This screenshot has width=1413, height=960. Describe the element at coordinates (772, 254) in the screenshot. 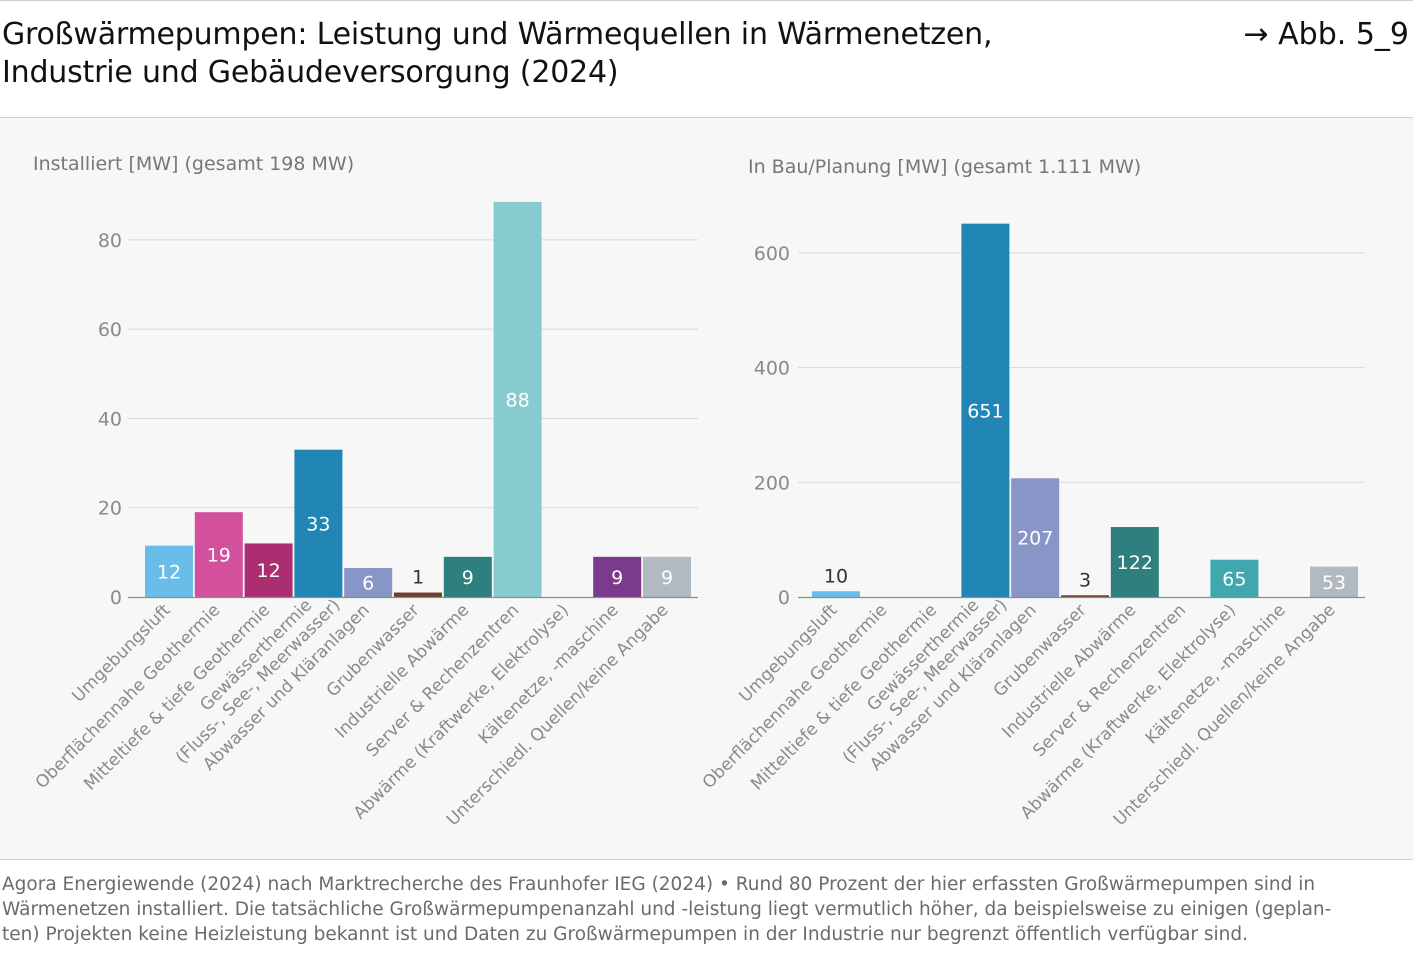

I see `y-tick-label: 600` at that location.